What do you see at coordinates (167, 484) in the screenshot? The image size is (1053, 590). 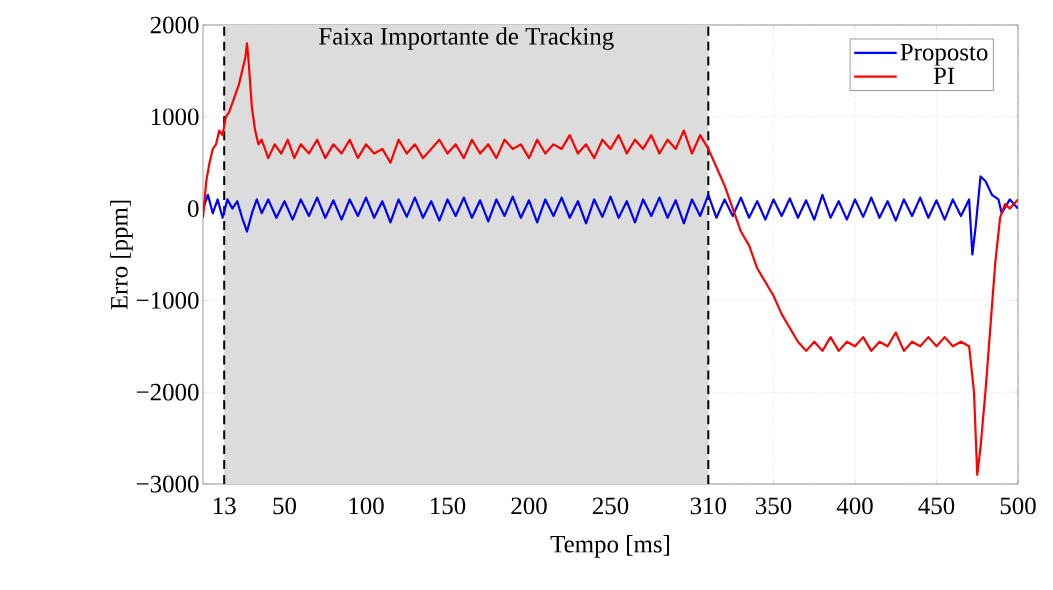 I see `y-tick-label: −3000` at bounding box center [167, 484].